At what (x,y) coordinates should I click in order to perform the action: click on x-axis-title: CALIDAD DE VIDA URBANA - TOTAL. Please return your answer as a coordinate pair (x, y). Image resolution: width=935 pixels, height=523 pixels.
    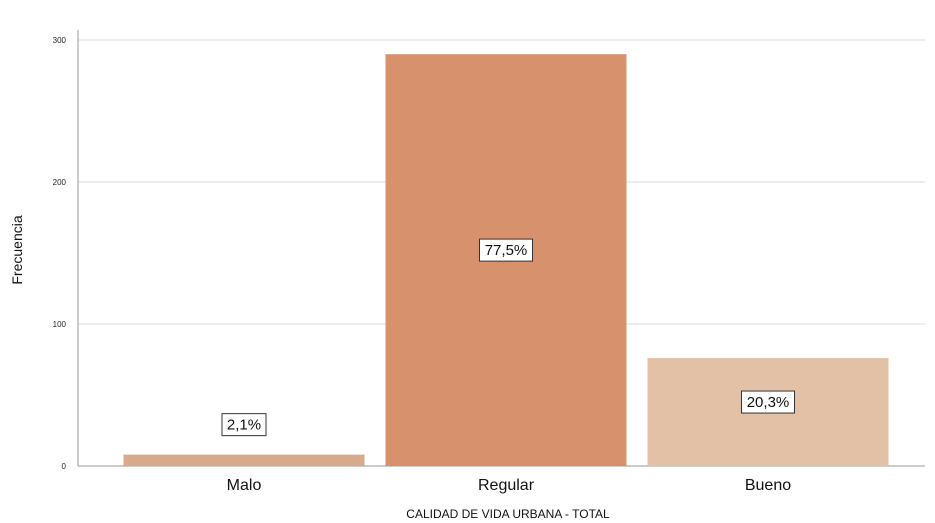
    Looking at the image, I should click on (508, 514).